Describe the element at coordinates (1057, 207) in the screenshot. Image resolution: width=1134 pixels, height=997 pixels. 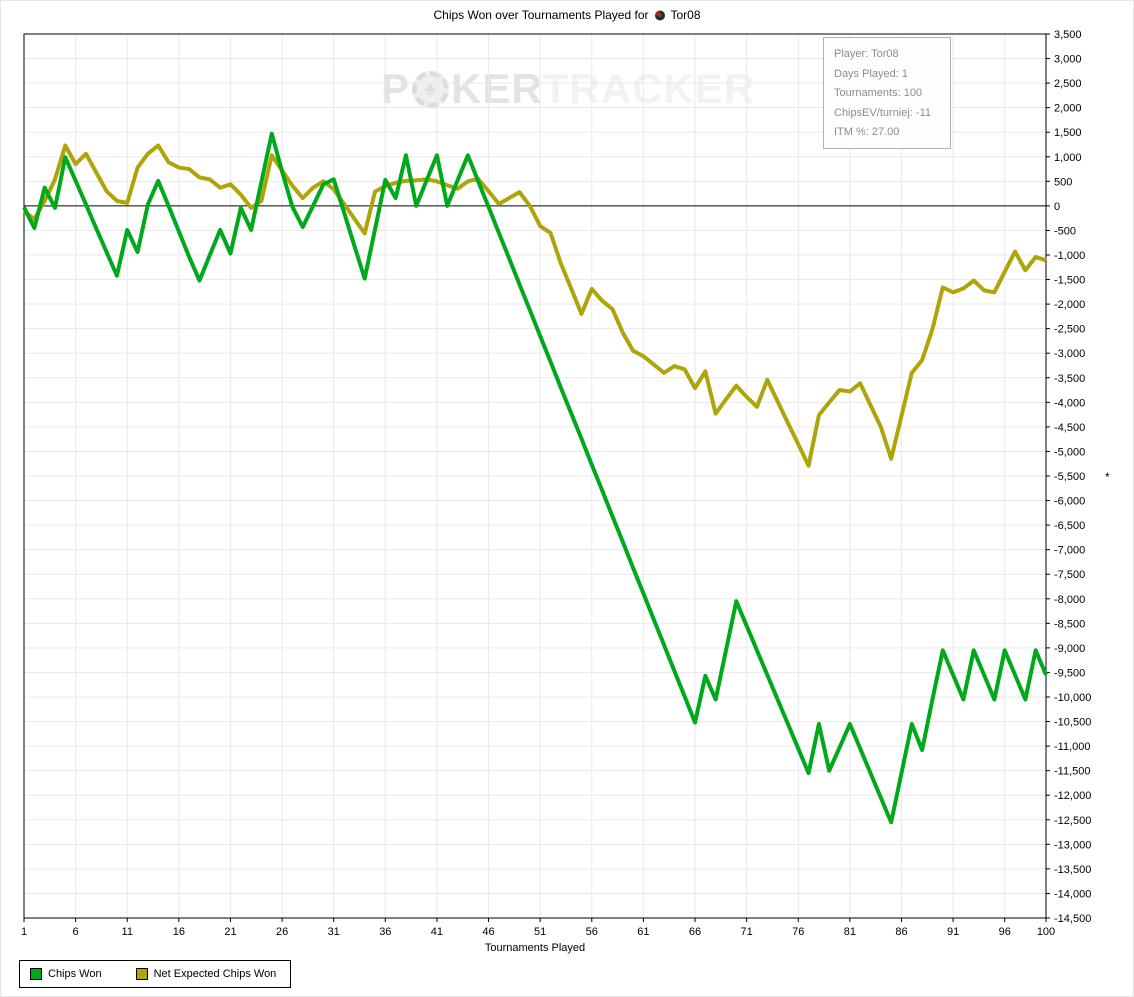
I see `y-tick-label: 0` at that location.